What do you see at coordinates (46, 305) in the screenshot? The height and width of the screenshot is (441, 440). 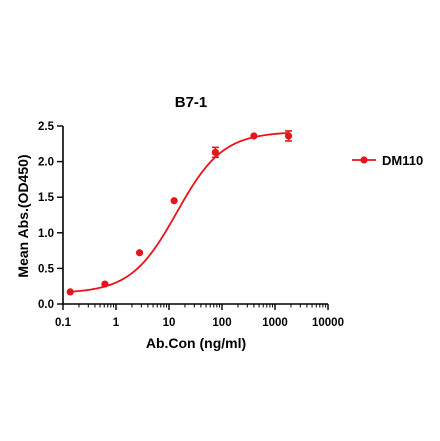 I see `y-tick-label: 0.0` at bounding box center [46, 305].